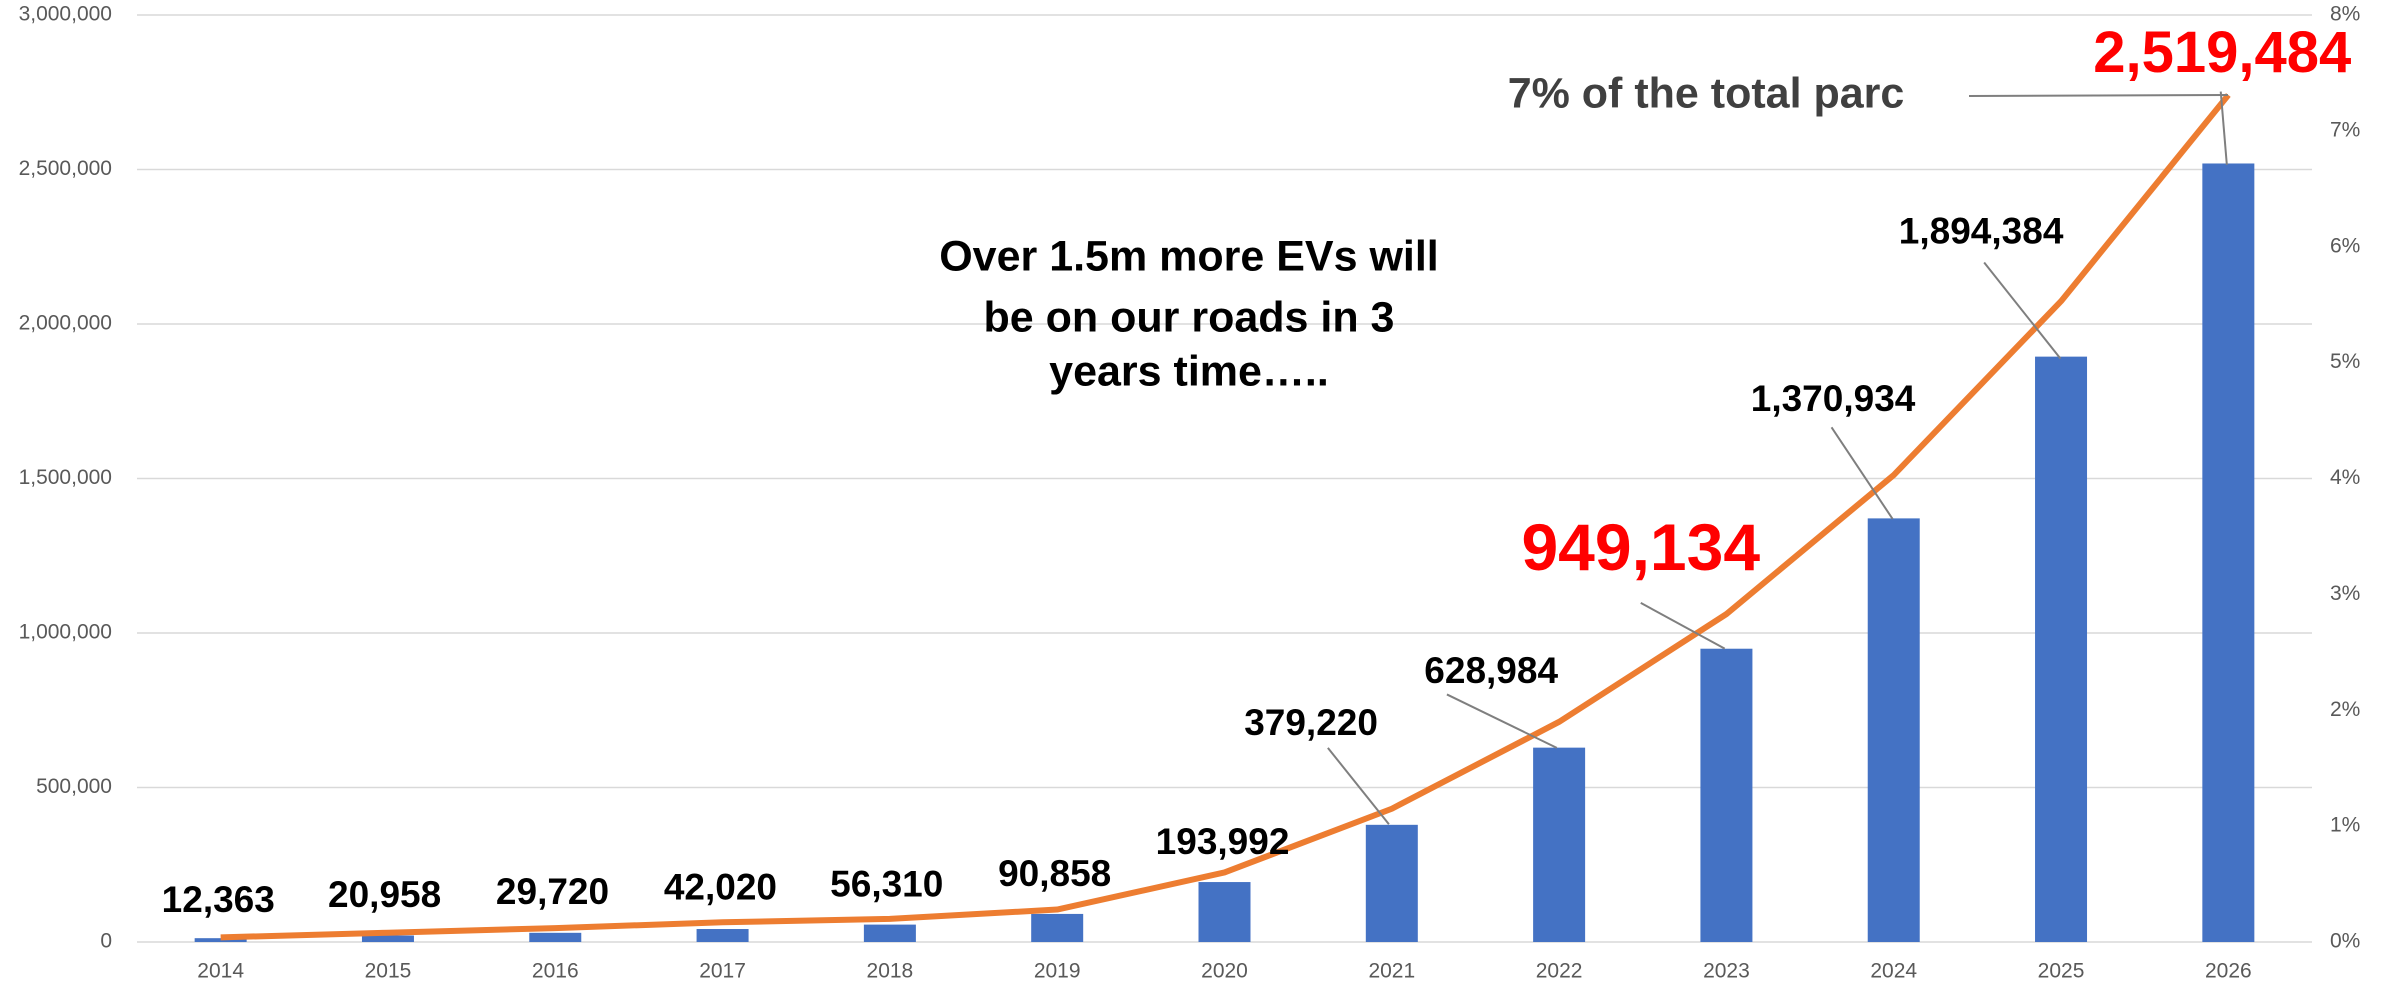  What do you see at coordinates (2345, 593) in the screenshot?
I see `y2-tick-label: 3%` at bounding box center [2345, 593].